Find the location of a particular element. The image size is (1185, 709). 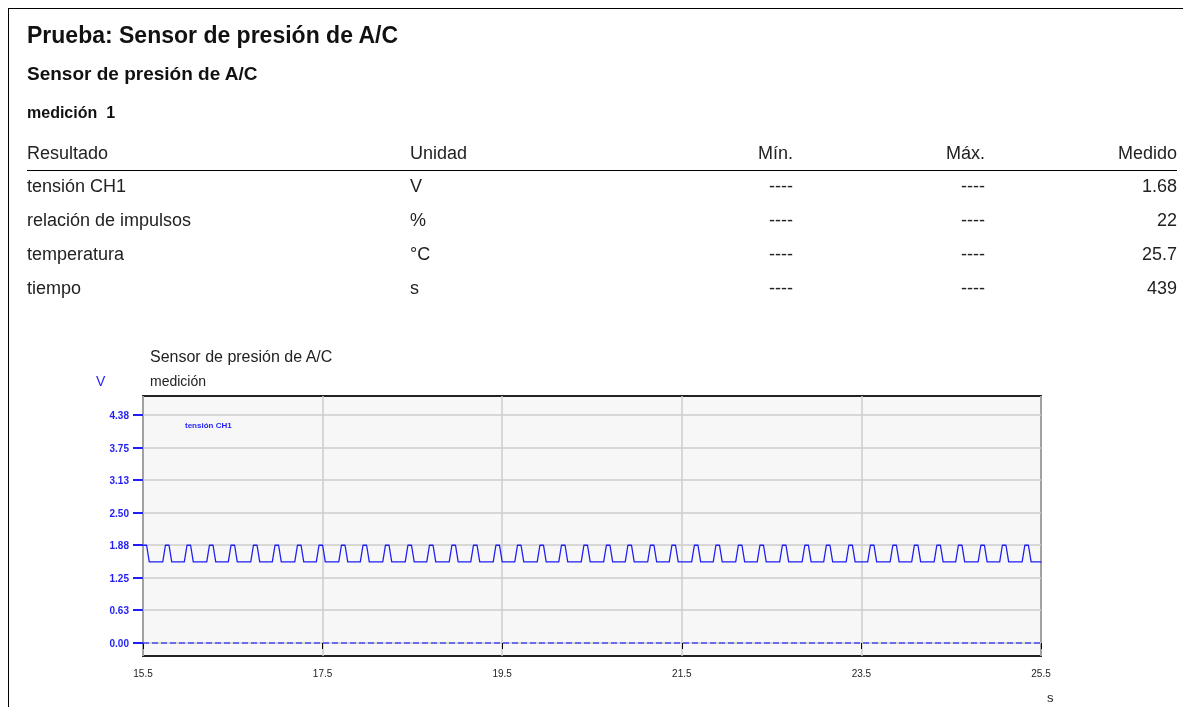

x-tick-label: 25.5 is located at coordinates (1041, 673).